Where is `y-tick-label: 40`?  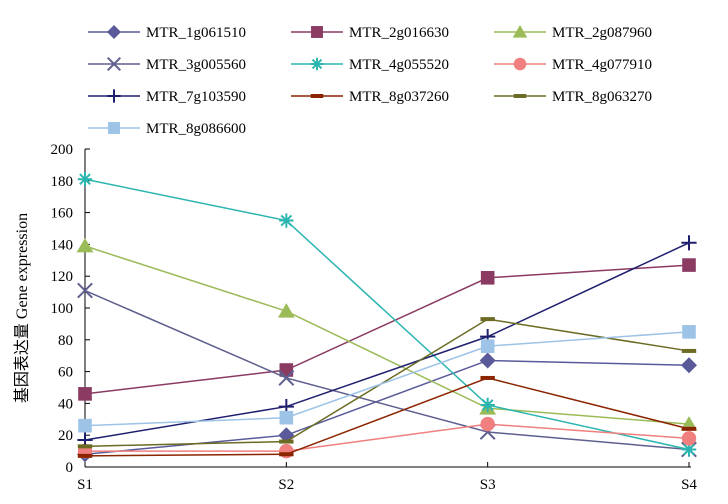
y-tick-label: 40 is located at coordinates (65, 404).